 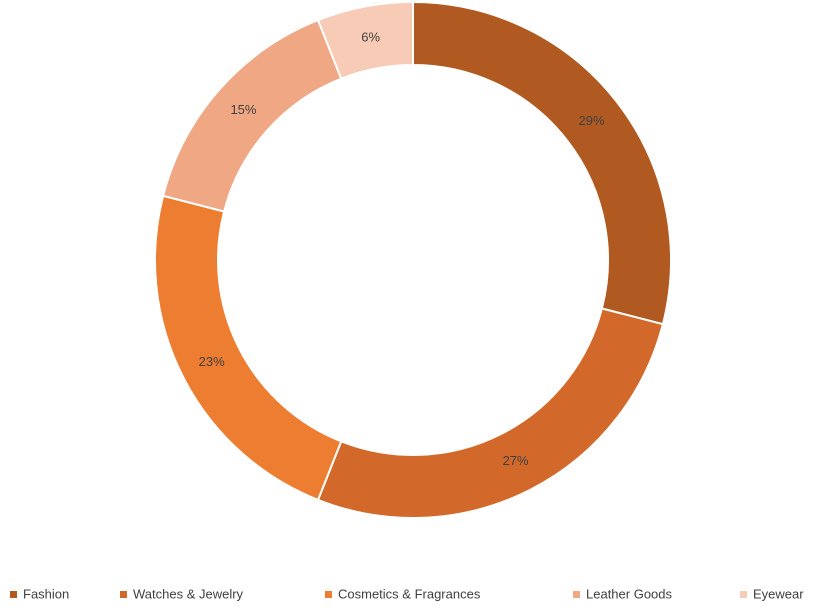 I want to click on data-label: 23%, so click(x=212, y=361).